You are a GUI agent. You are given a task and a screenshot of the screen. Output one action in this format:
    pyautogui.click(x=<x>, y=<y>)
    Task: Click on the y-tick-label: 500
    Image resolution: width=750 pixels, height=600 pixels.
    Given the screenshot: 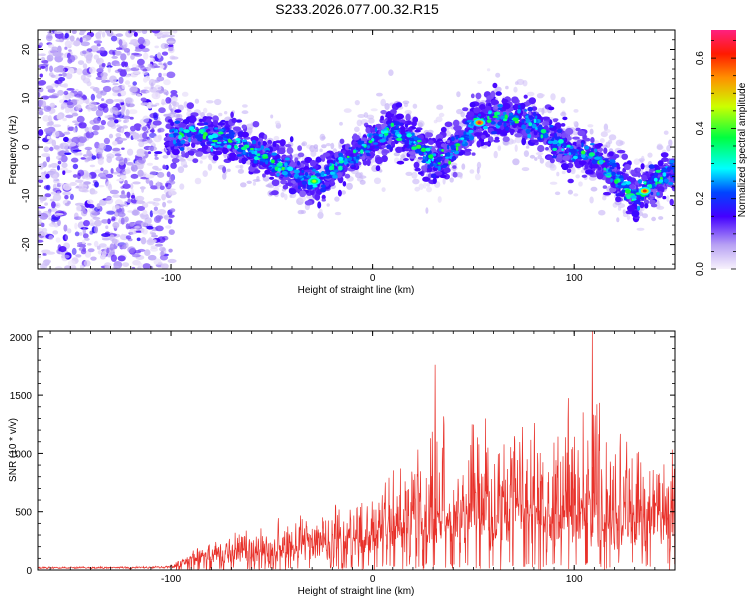 What is the action you would take?
    pyautogui.click(x=23, y=513)
    